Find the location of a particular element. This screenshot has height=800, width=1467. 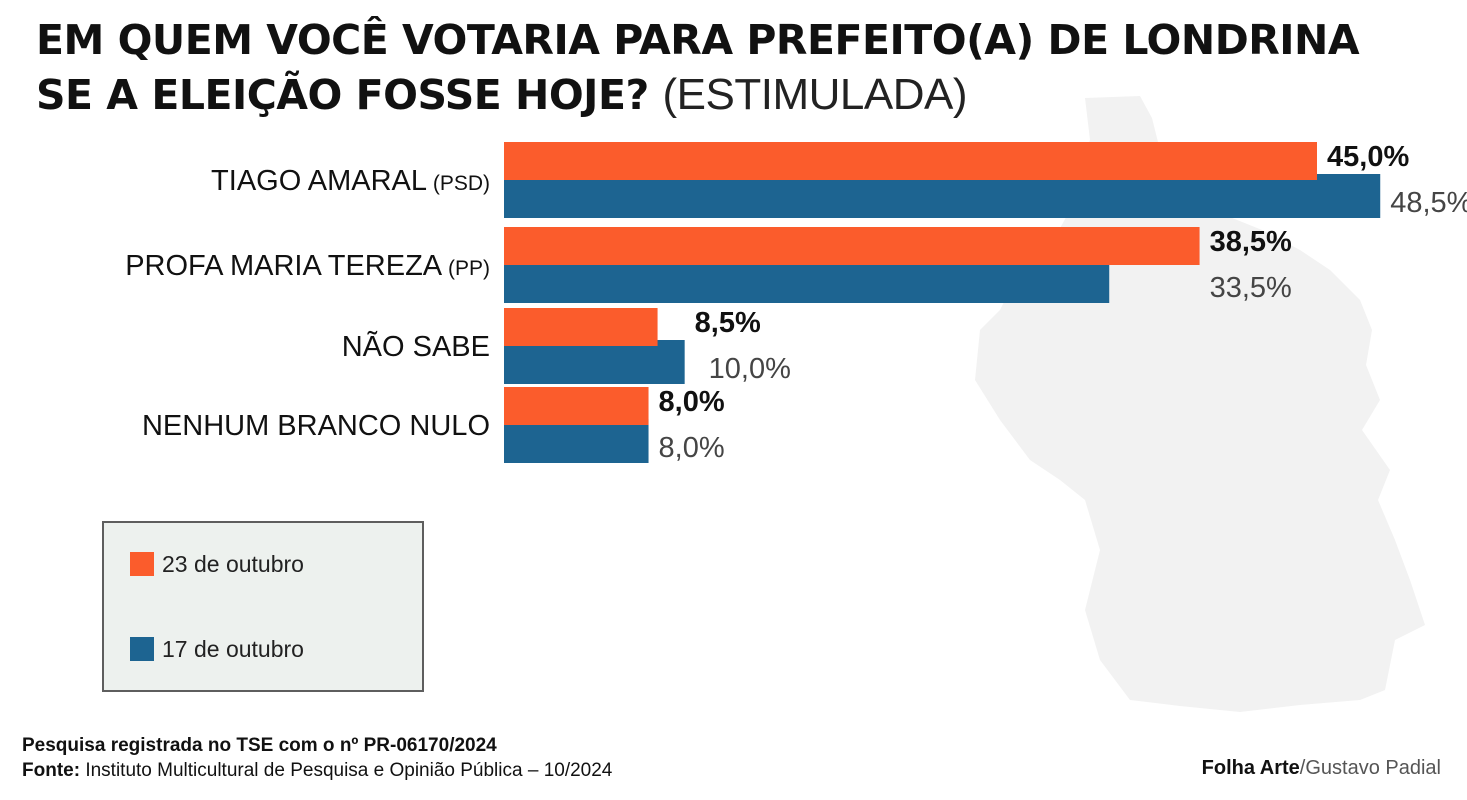

category-label: PROFA MARIA TEREZA (PP) is located at coordinates (307, 266).